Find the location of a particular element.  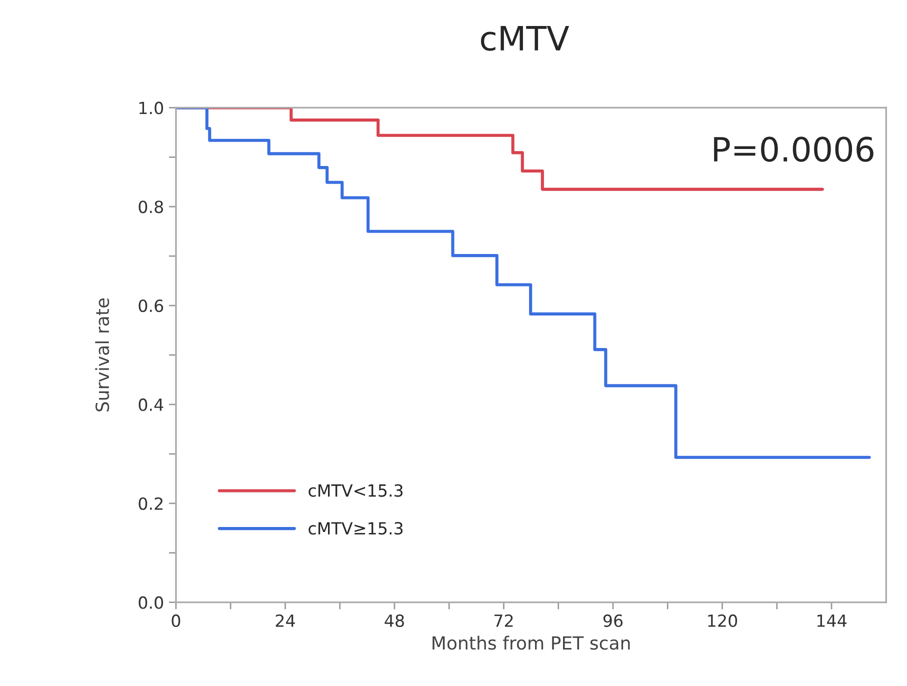

legend-label: cMTV≥15.3 is located at coordinates (355, 528).